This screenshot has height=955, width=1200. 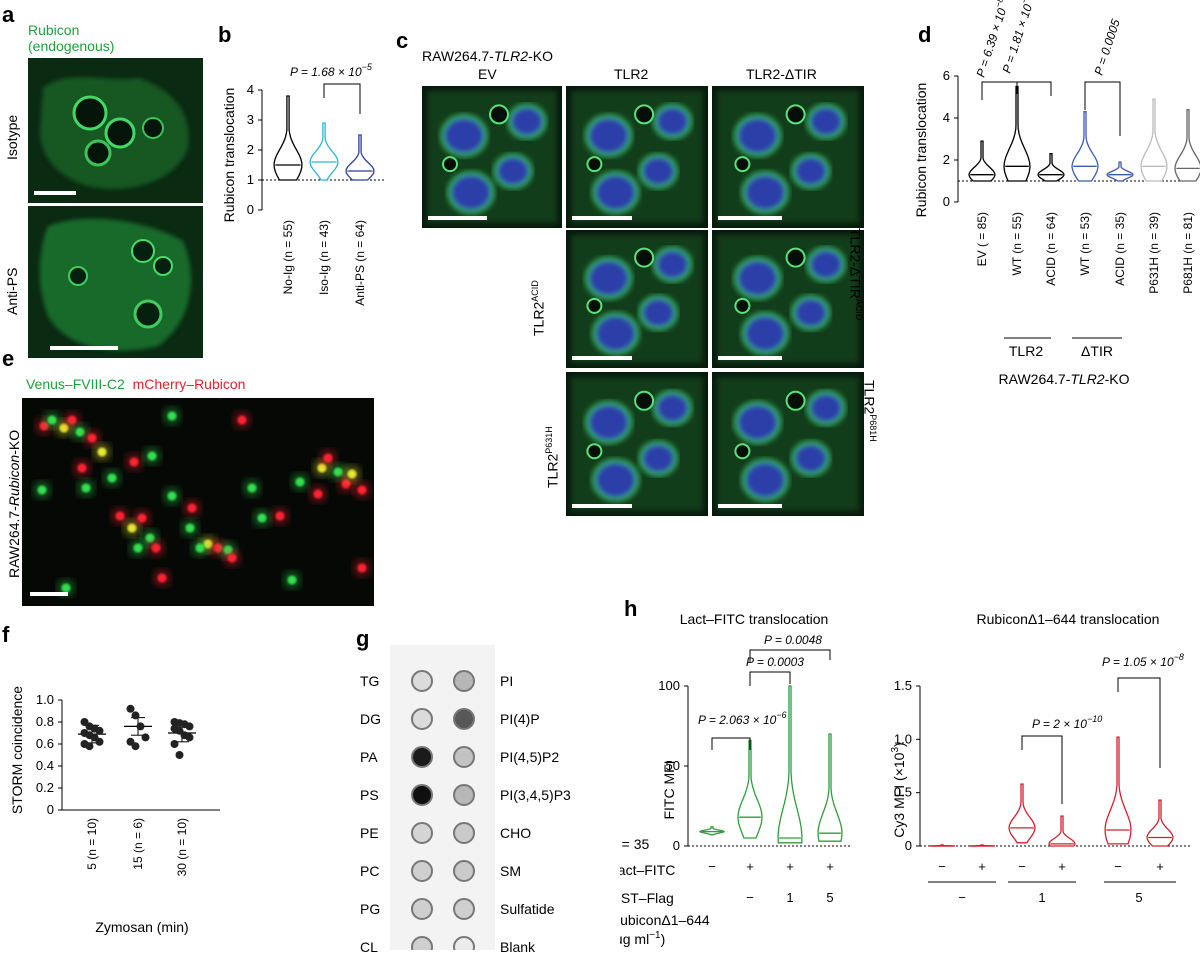 I want to click on panel-letter-e: e, so click(x=8, y=358).